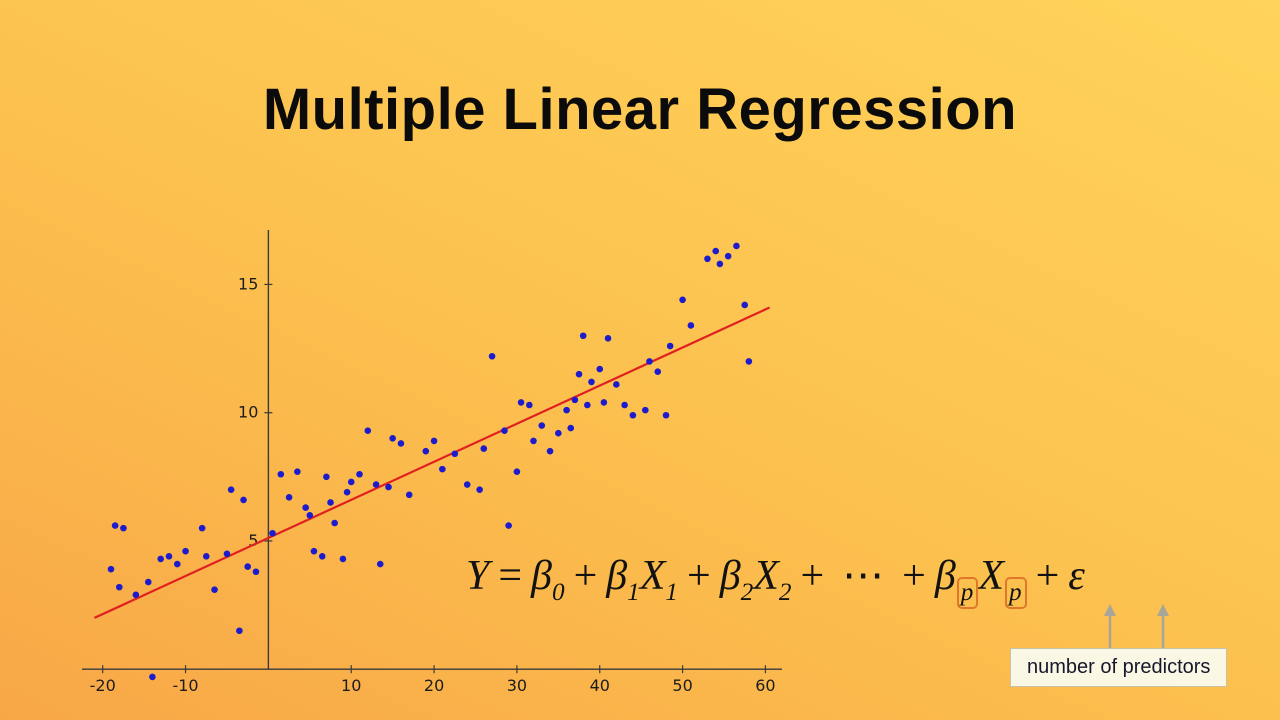 Image resolution: width=1280 pixels, height=720 pixels. Describe the element at coordinates (682, 685) in the screenshot. I see `x-tick-label: 50` at that location.